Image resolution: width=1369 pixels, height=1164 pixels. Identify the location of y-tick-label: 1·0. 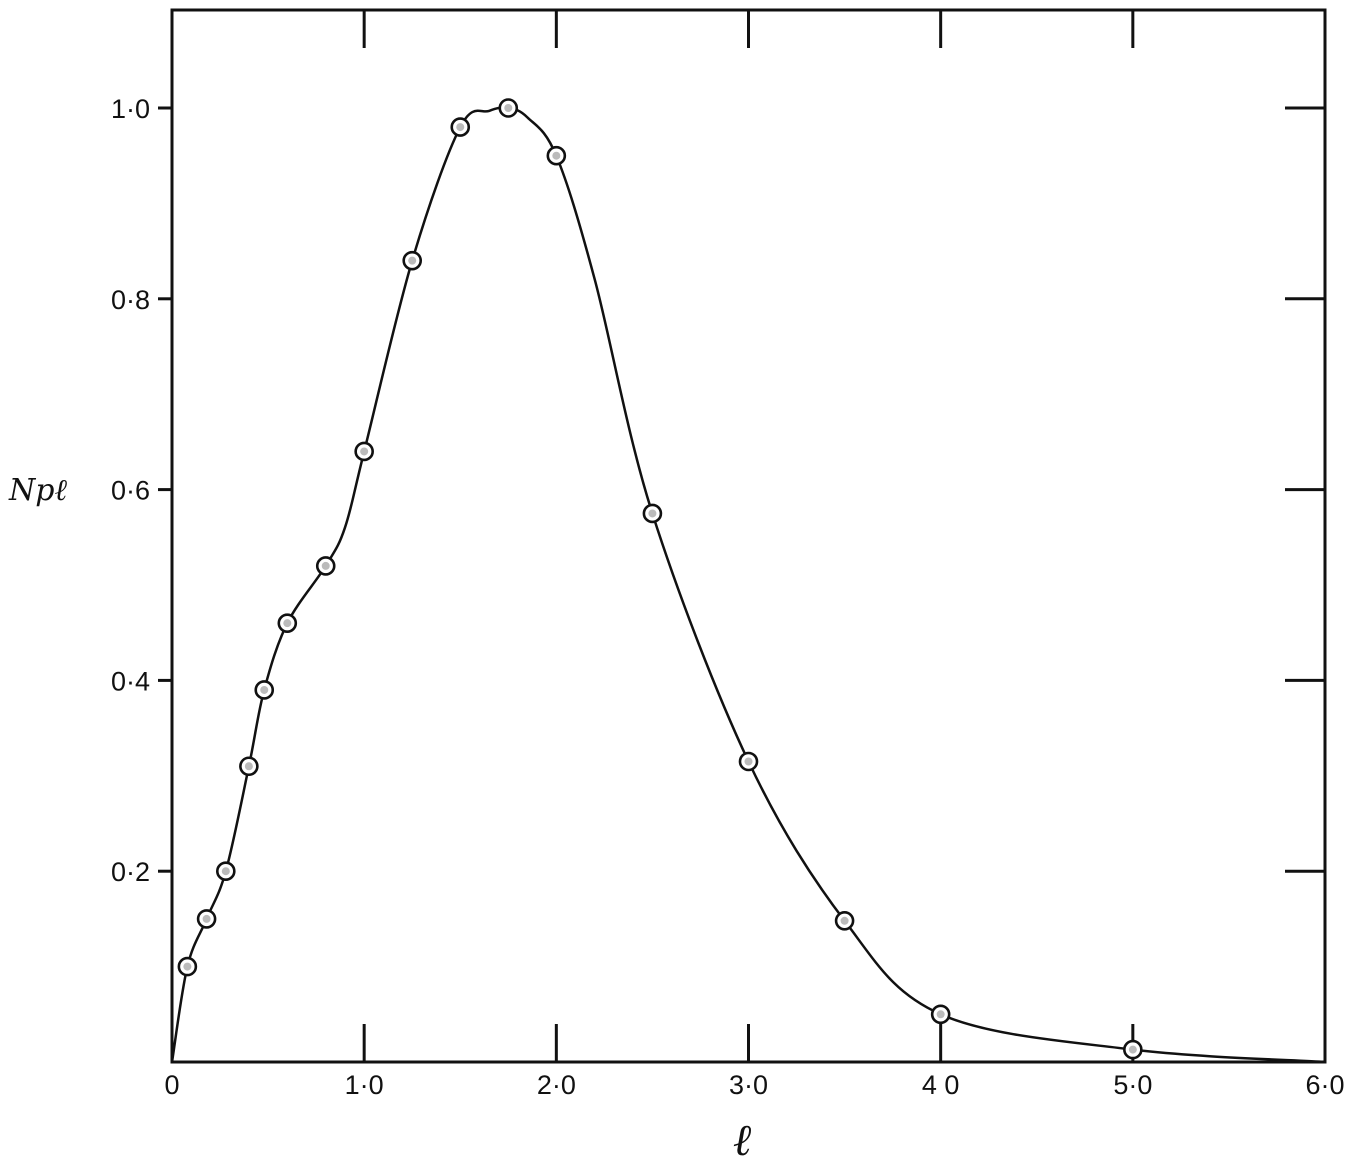
(130, 109).